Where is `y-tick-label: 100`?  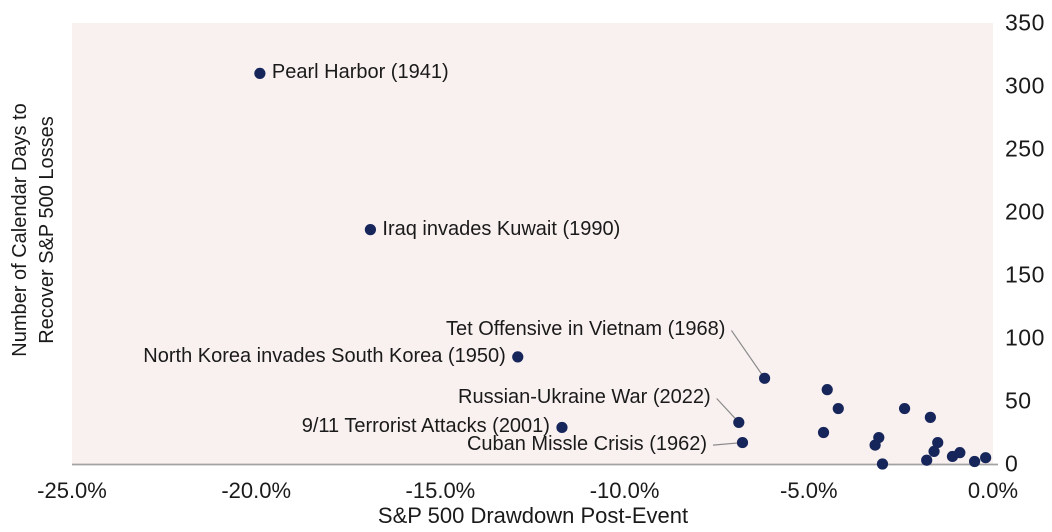
y-tick-label: 100 is located at coordinates (1025, 337).